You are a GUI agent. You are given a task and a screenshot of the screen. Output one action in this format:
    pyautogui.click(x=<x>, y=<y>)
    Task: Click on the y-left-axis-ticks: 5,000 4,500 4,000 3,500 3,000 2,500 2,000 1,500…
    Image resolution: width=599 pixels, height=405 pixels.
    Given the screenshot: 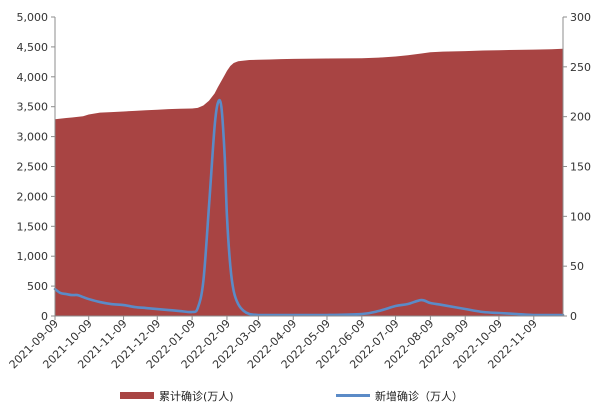 What is the action you would take?
    pyautogui.click(x=36, y=167)
    